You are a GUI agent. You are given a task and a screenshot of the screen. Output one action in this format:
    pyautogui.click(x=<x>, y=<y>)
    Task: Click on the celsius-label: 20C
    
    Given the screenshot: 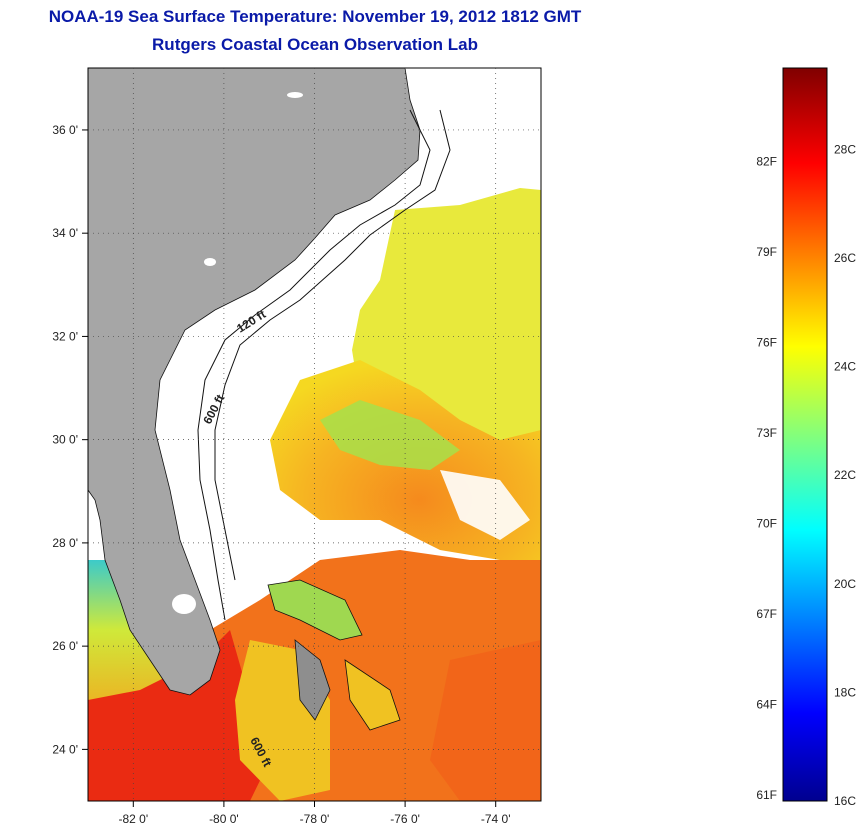 What is the action you would take?
    pyautogui.click(x=845, y=584)
    